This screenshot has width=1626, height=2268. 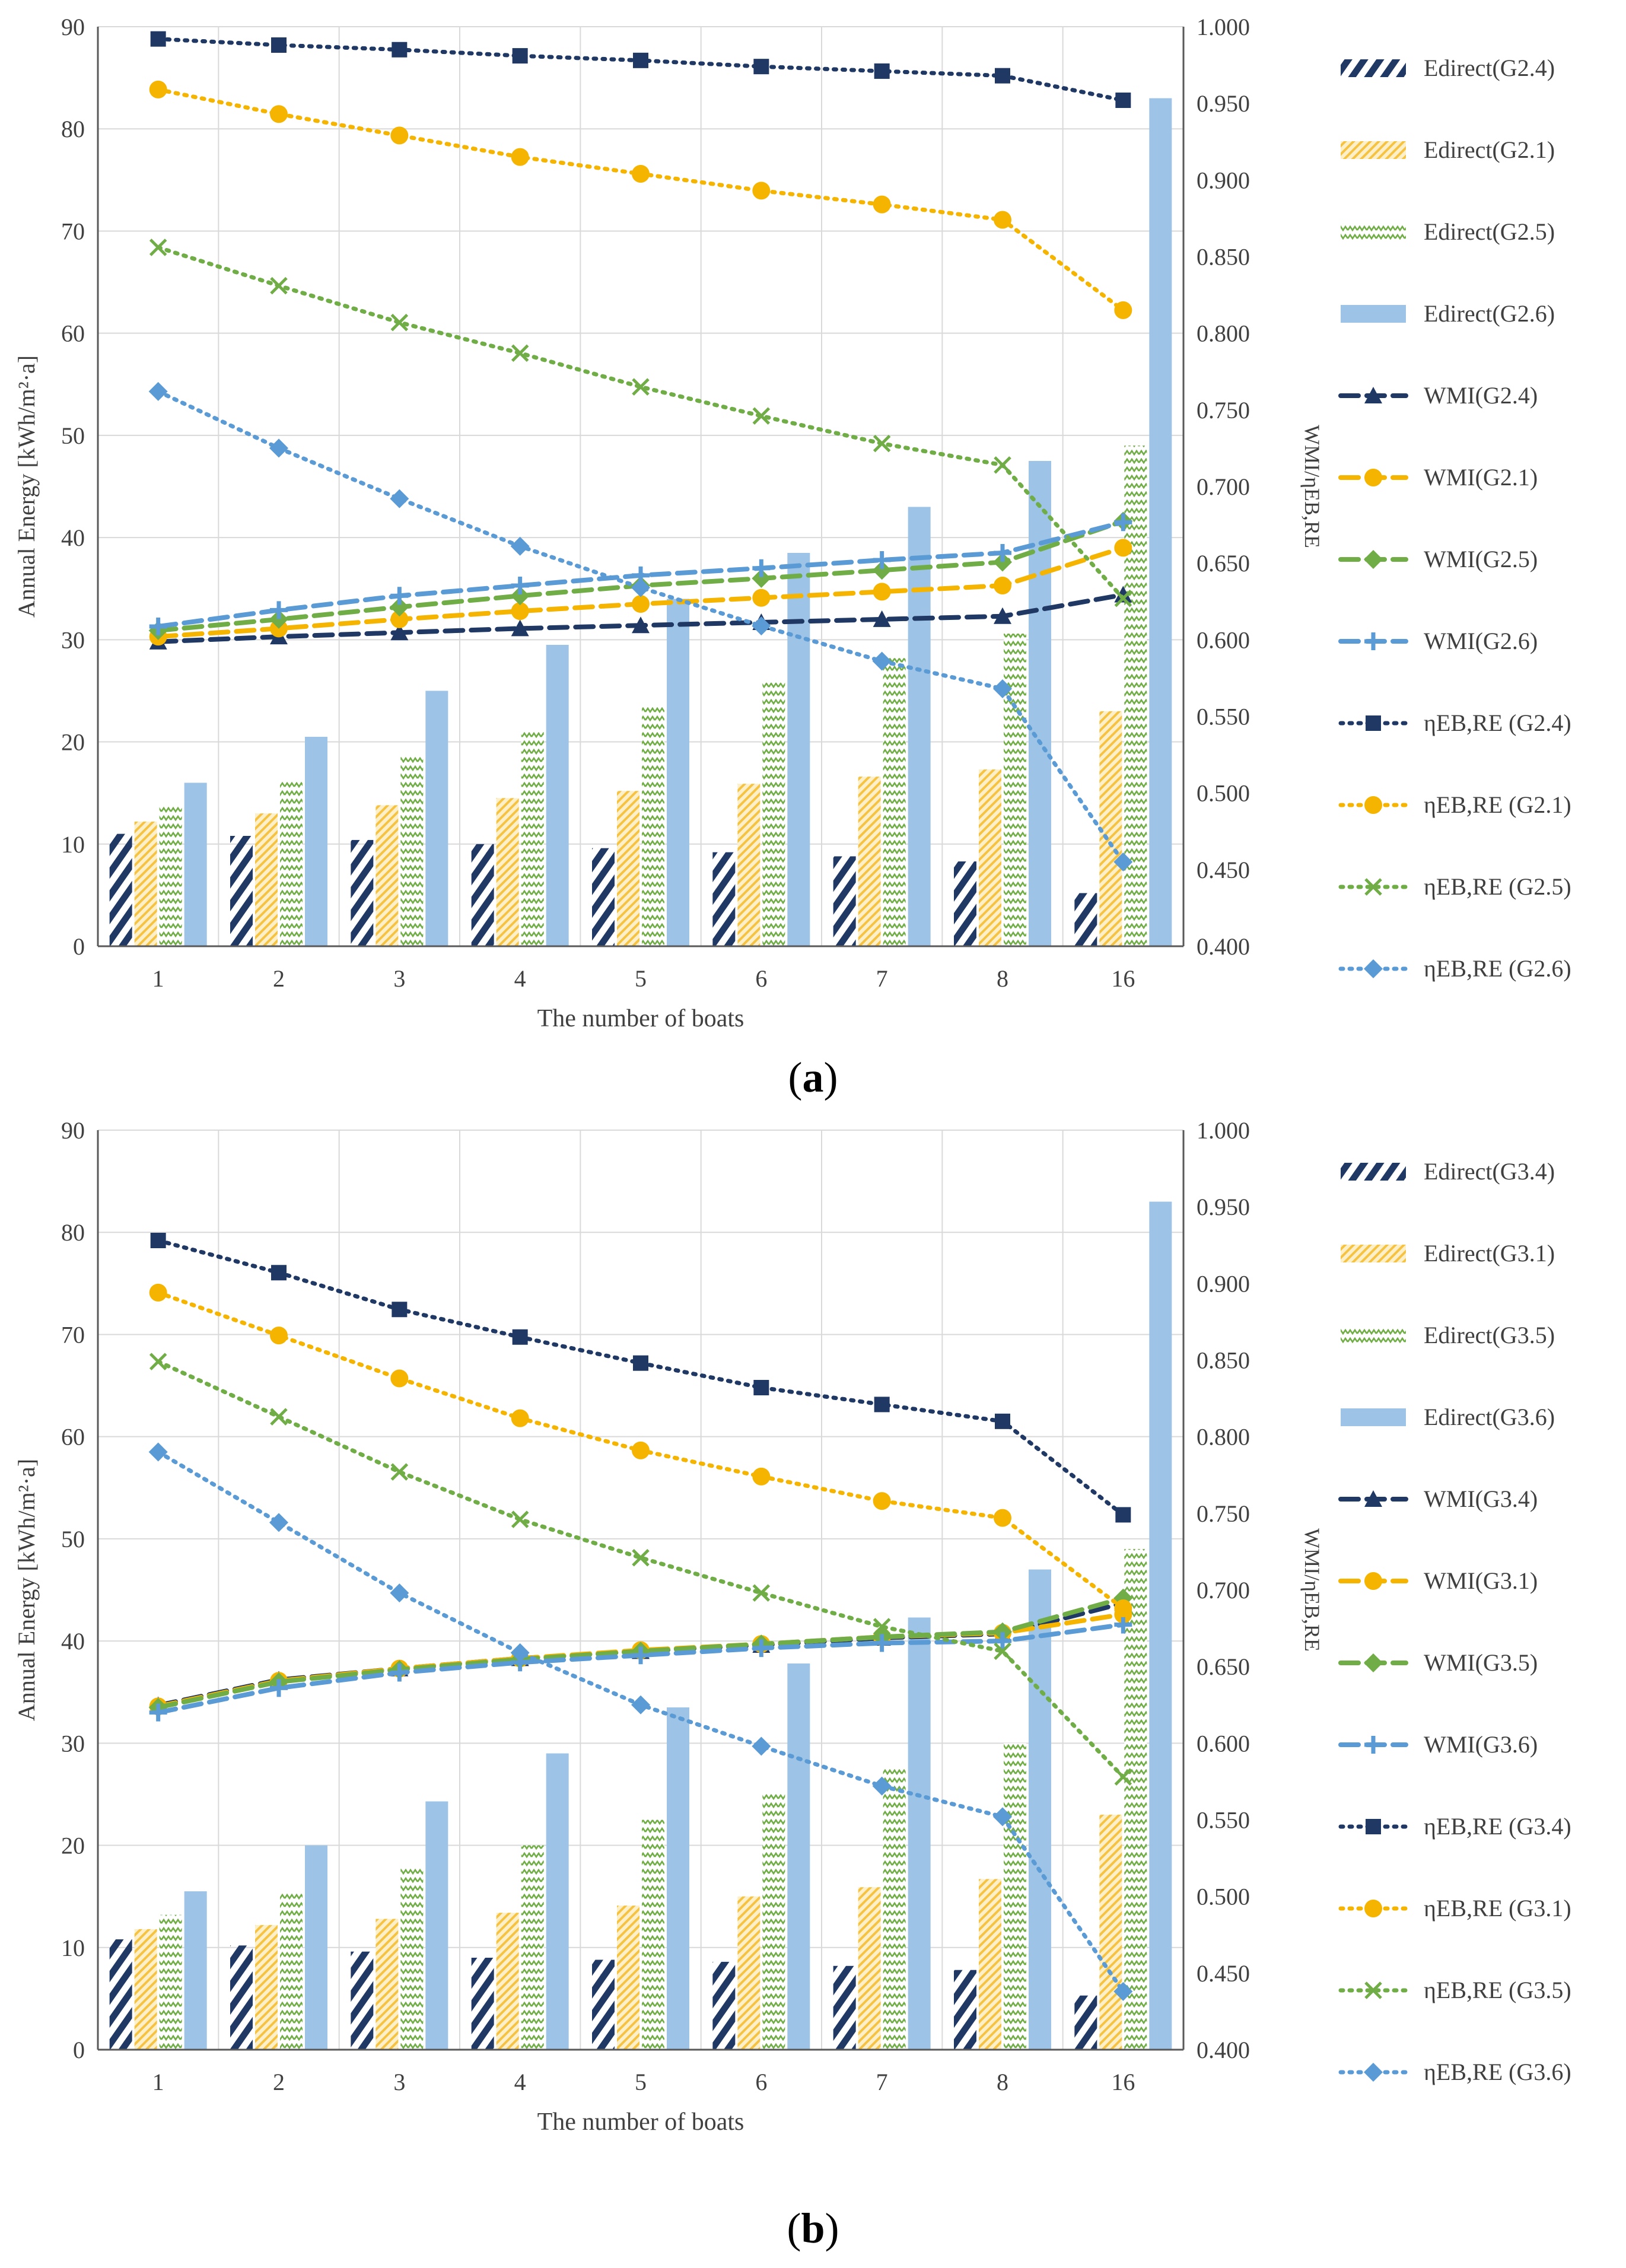 What do you see at coordinates (73, 334) in the screenshot?
I see `left-tick-label: 60` at bounding box center [73, 334].